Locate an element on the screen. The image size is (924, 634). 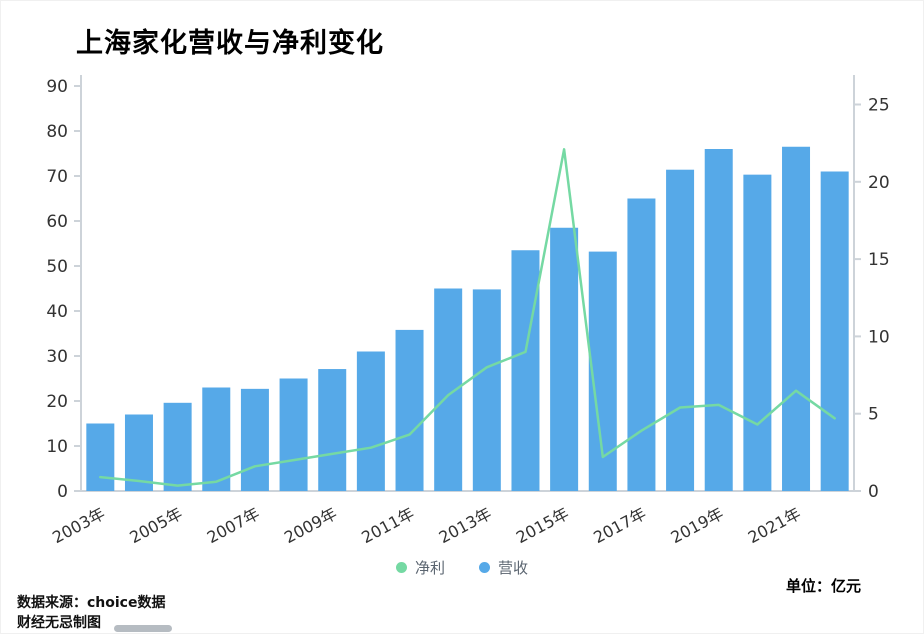
x-axis-label: 2013年 is located at coordinates (465, 525).